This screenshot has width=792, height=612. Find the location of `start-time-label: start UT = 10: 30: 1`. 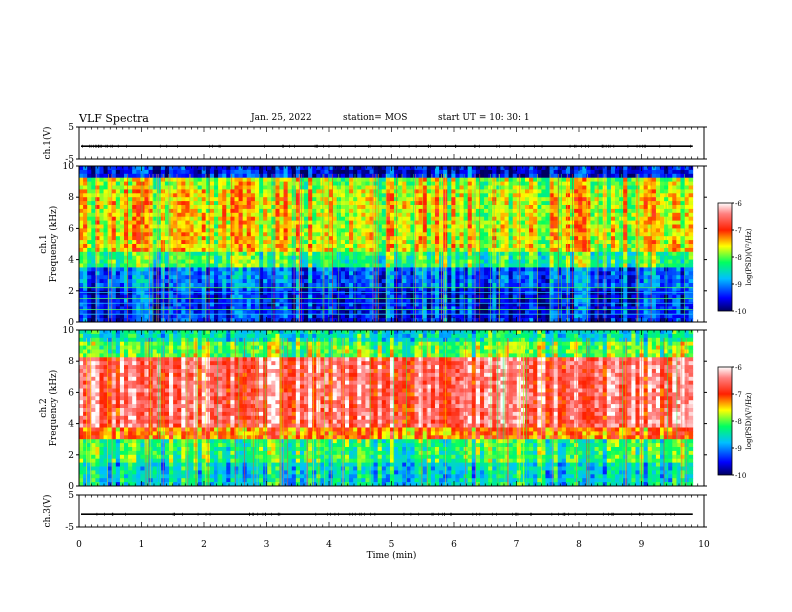

start-time-label: start UT = 10: 30: 1 is located at coordinates (484, 118).